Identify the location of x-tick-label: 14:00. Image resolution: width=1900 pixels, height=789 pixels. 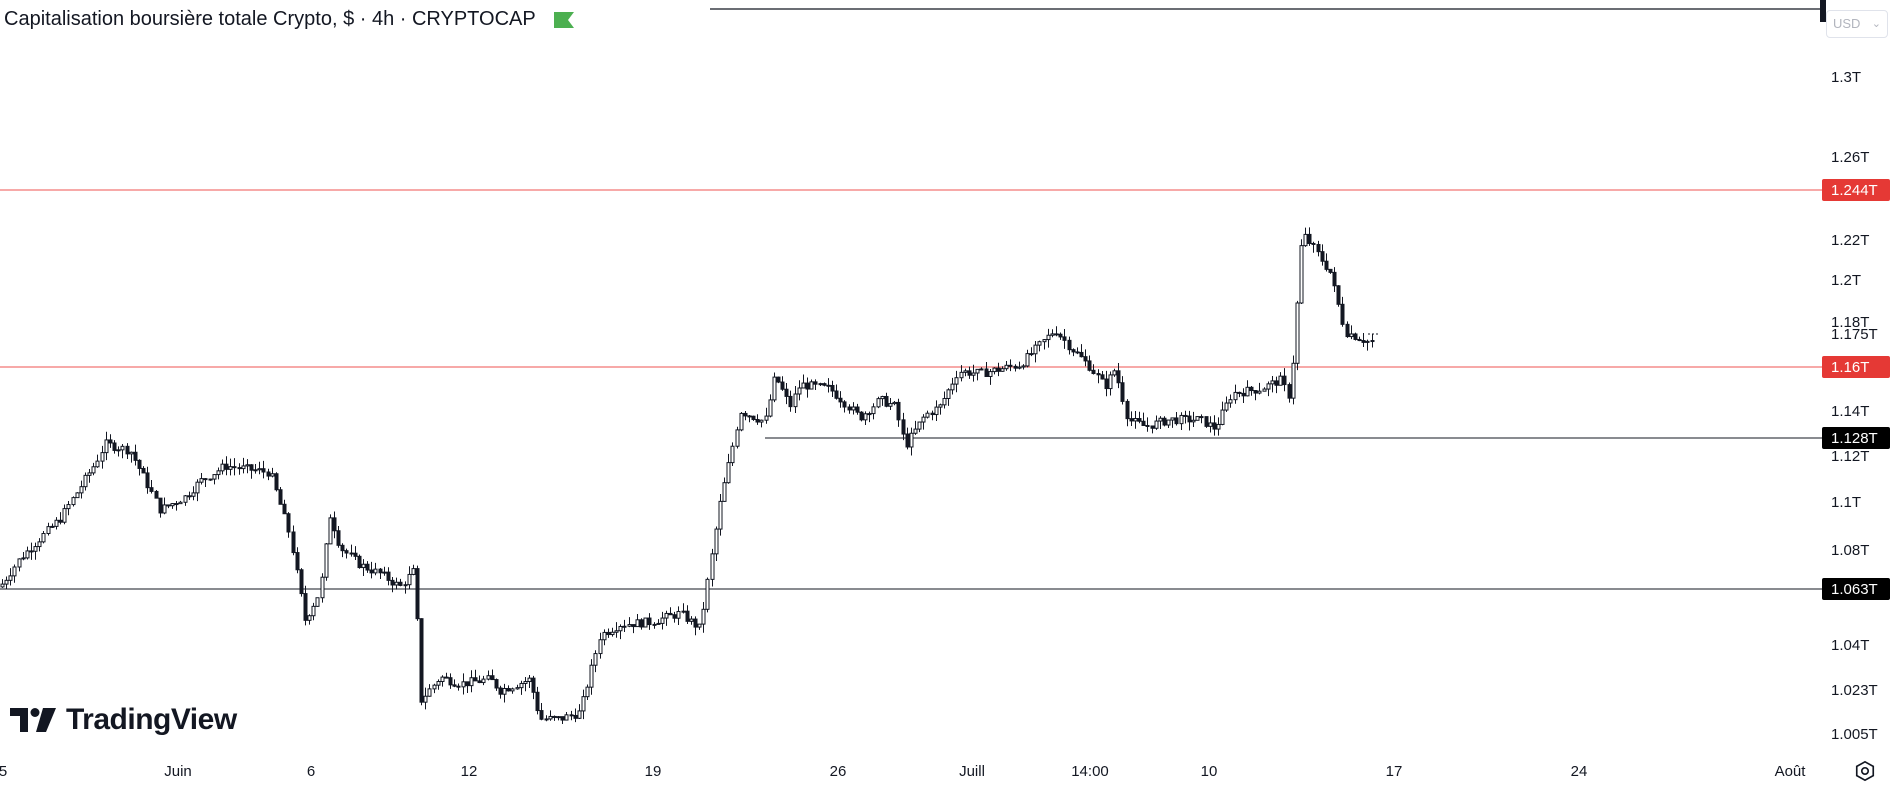
(1090, 771).